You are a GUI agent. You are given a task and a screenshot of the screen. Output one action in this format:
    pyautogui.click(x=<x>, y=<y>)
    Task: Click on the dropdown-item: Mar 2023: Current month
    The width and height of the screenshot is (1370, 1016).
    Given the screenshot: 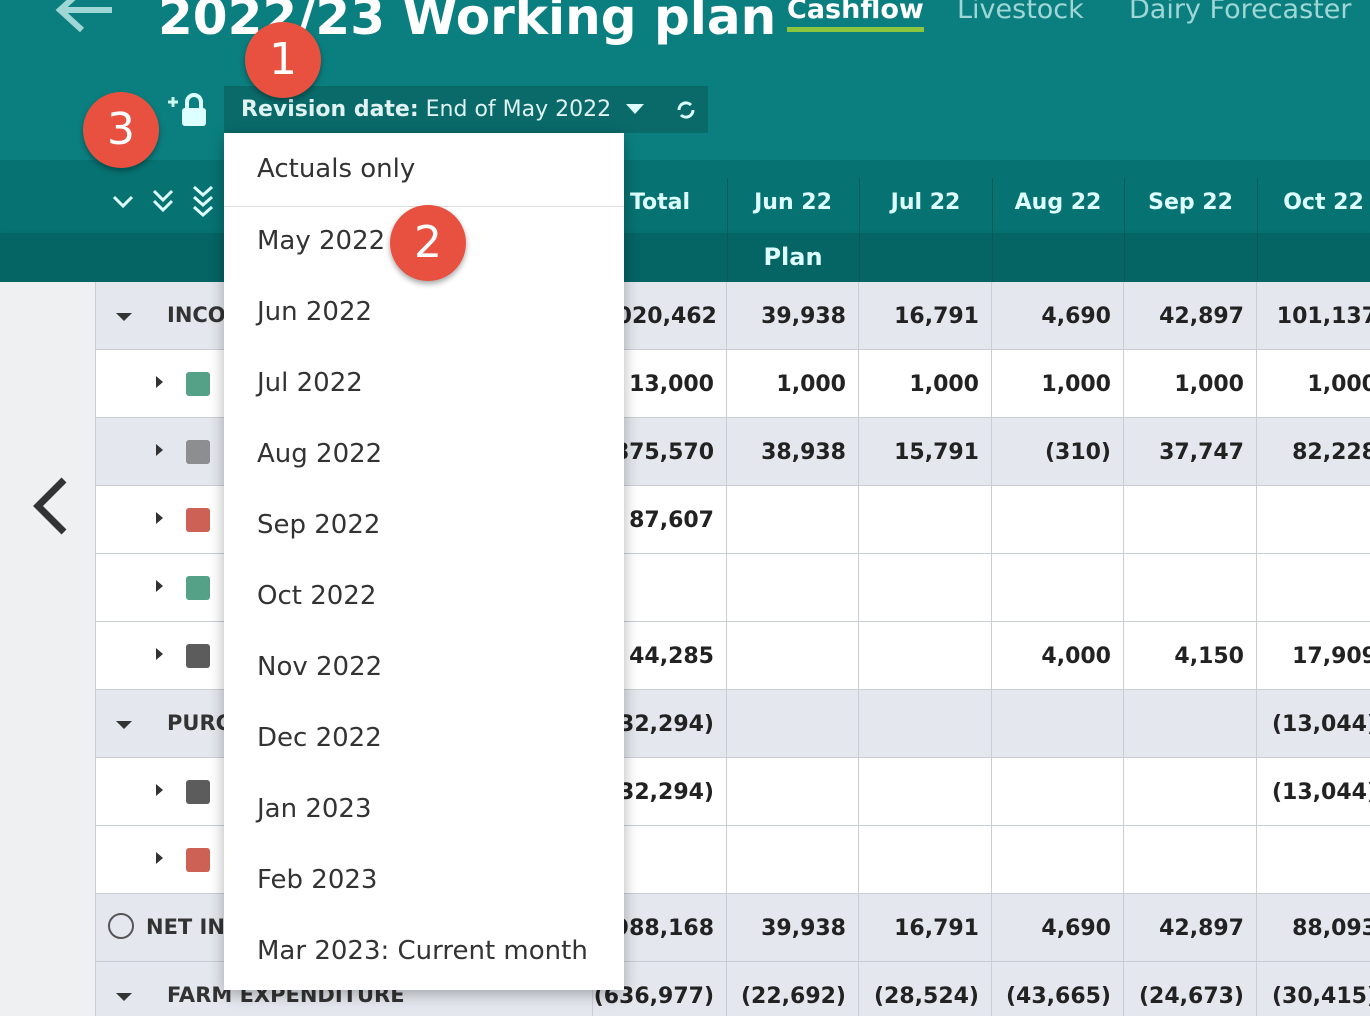 What is the action you would take?
    pyautogui.click(x=422, y=951)
    